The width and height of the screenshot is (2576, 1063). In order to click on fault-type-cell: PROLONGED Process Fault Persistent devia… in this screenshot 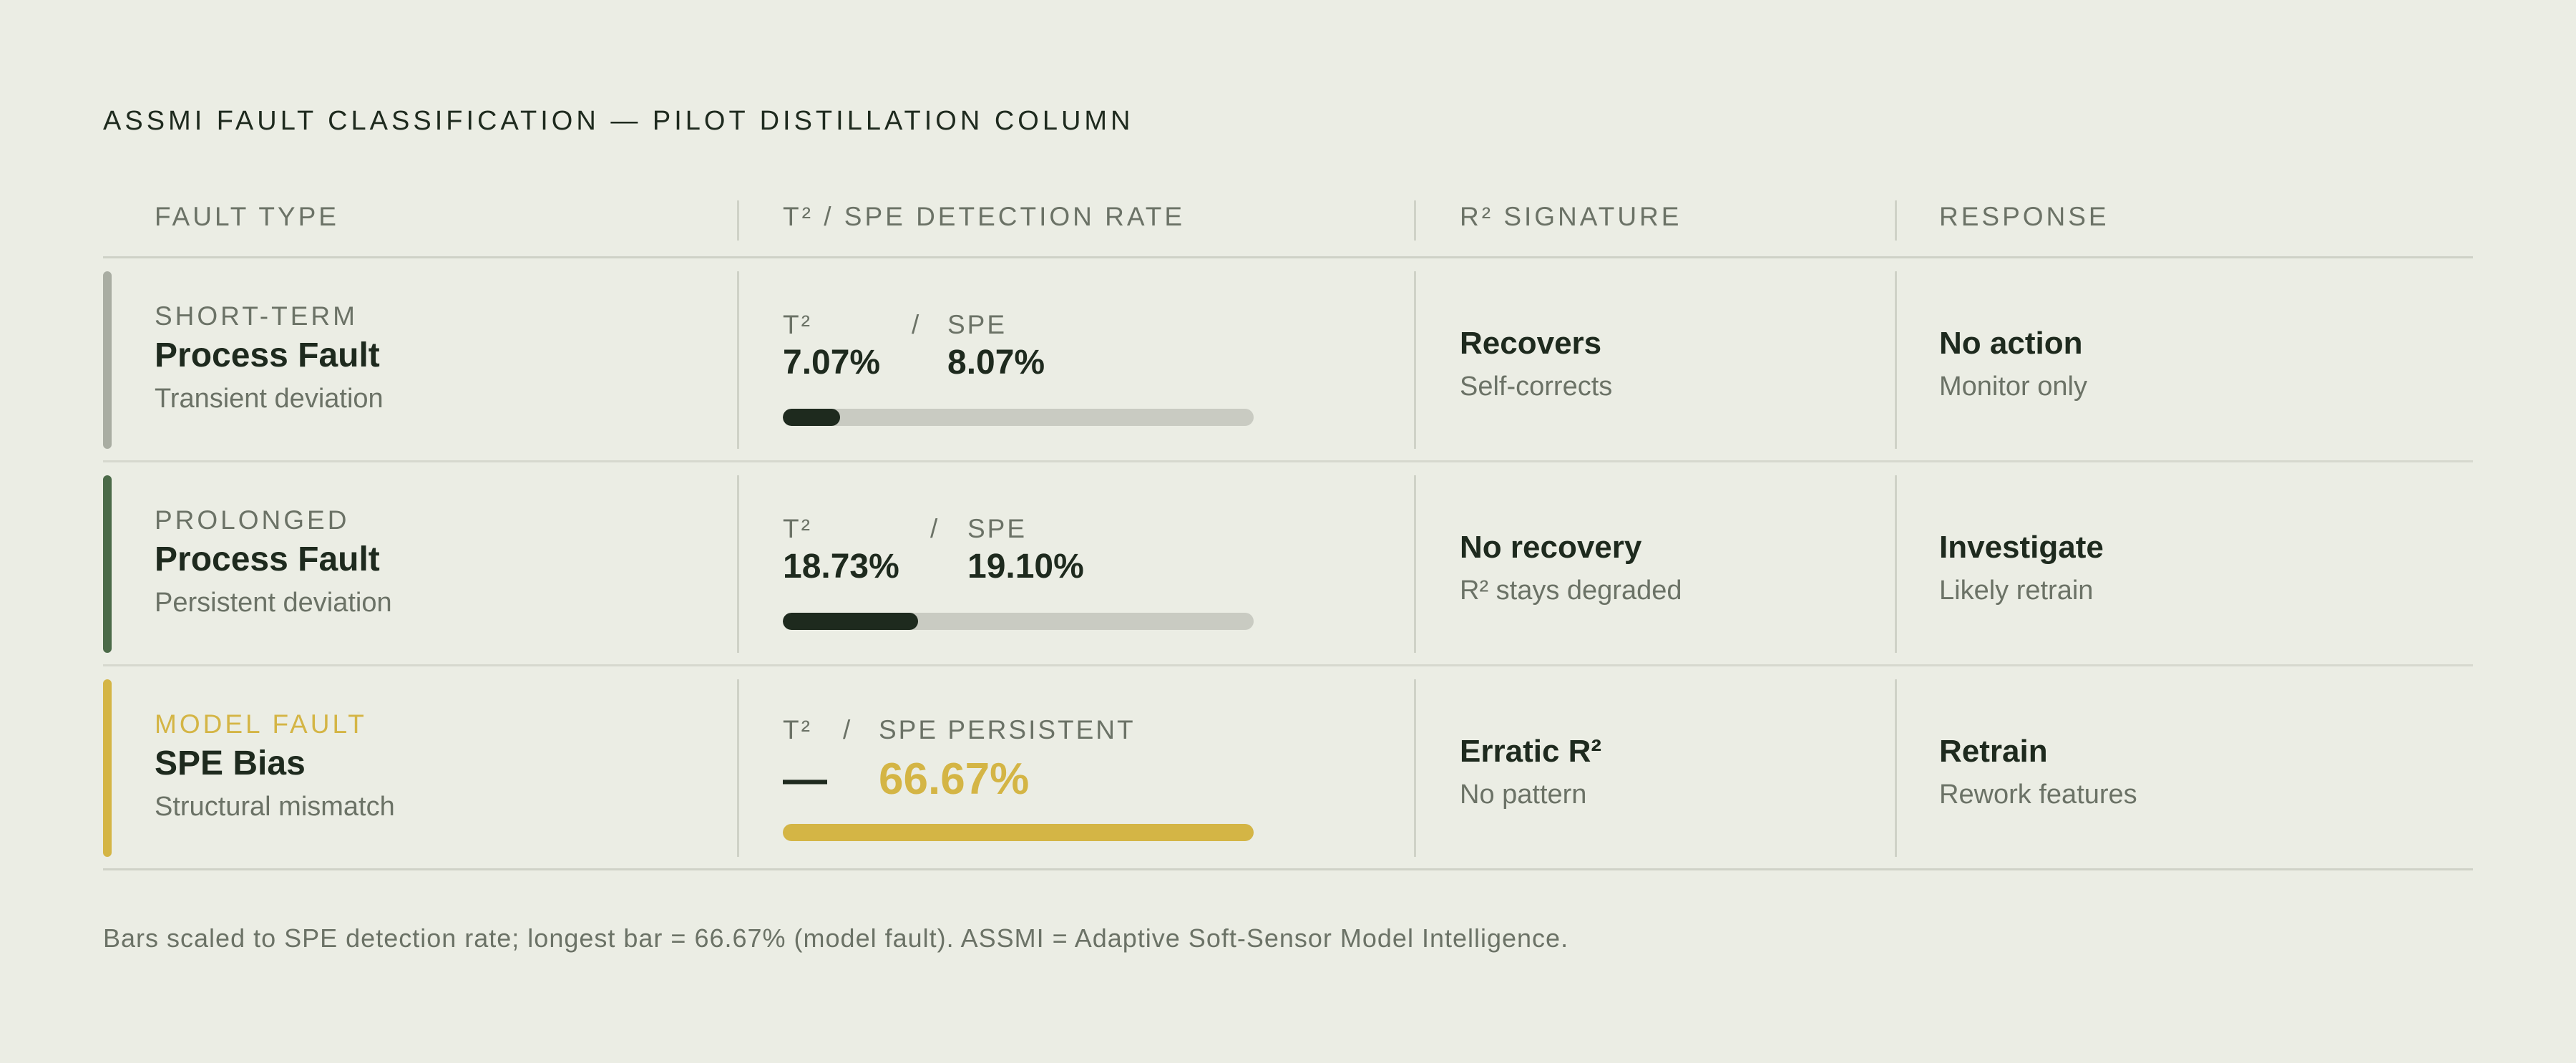, I will do `click(273, 561)`.